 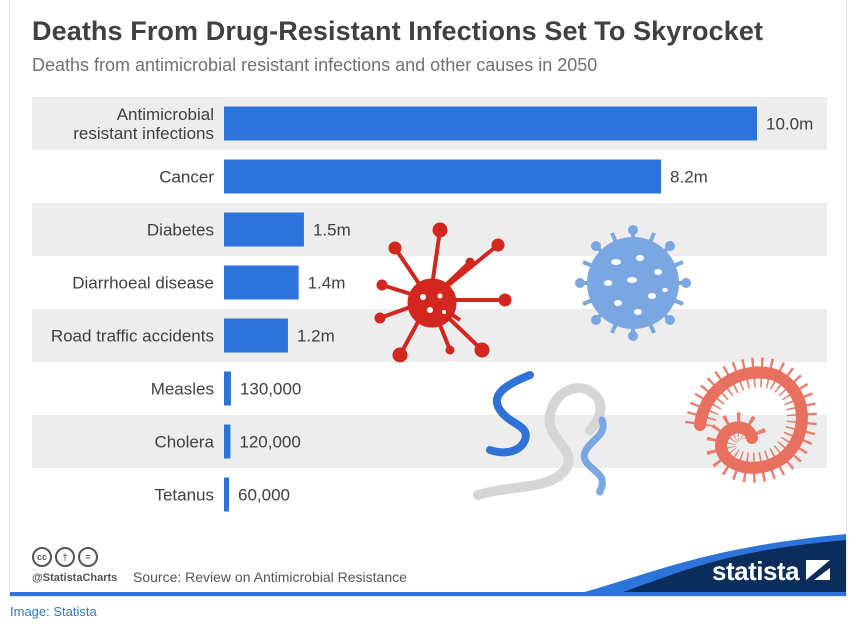 What do you see at coordinates (143, 283) in the screenshot?
I see `category-label: Diarrhoeal disease` at bounding box center [143, 283].